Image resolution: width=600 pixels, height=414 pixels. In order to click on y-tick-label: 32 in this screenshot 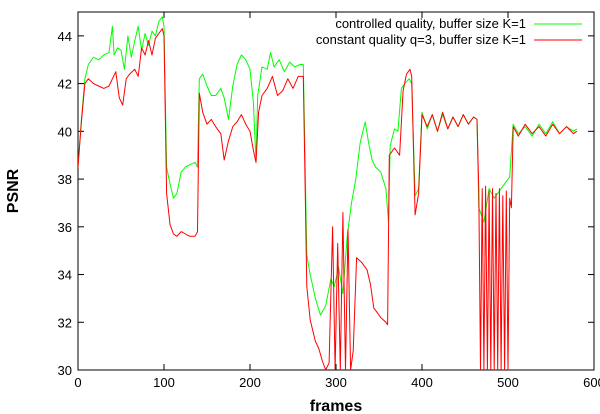, I will do `click(65, 322)`.